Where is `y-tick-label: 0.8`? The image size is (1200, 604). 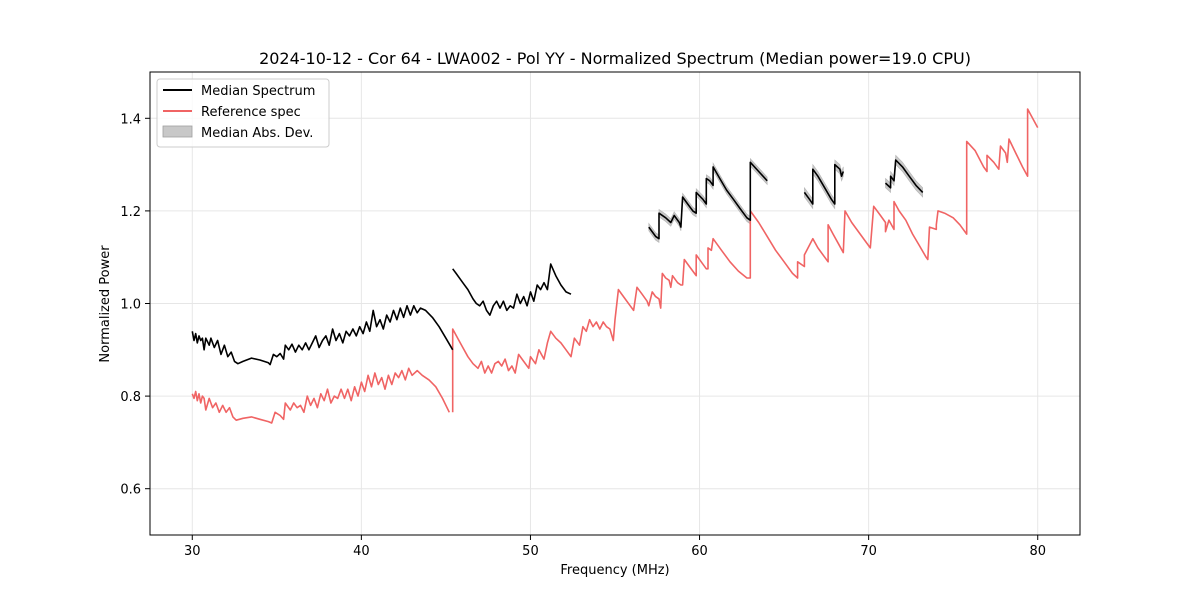 y-tick-label: 0.8 is located at coordinates (130, 397).